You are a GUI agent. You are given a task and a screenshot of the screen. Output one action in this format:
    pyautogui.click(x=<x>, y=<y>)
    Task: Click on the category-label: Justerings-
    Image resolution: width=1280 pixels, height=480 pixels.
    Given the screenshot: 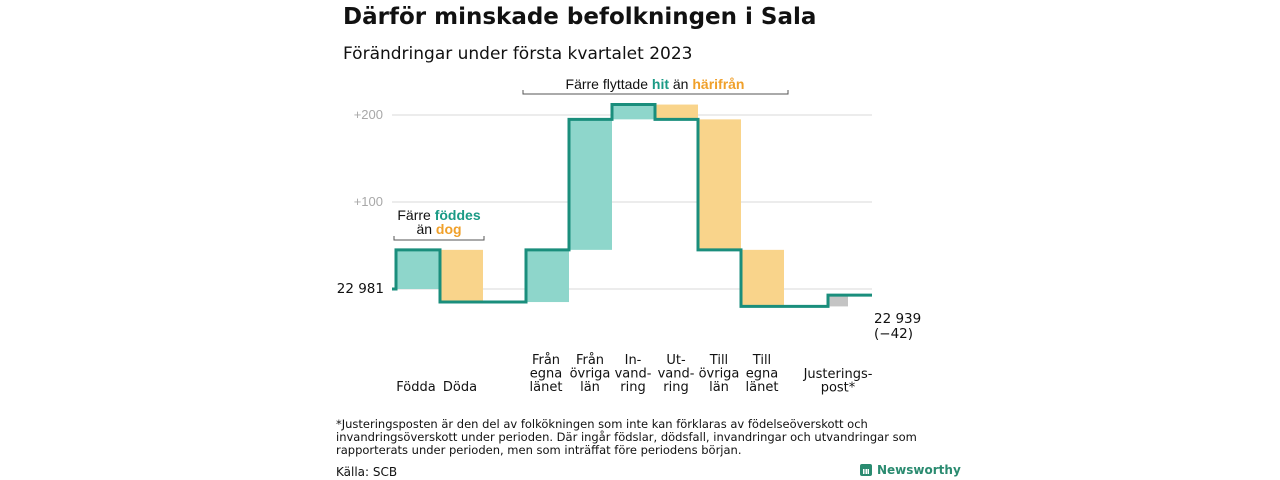 What is the action you would take?
    pyautogui.click(x=838, y=374)
    